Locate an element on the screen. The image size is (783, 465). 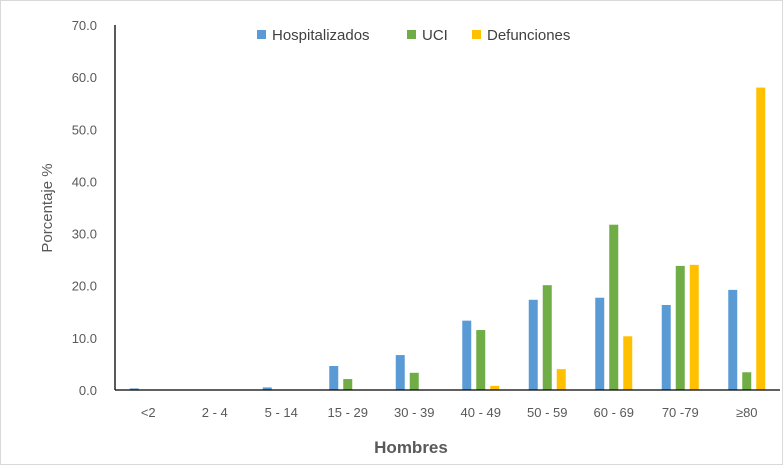
x-tick-label: 30 - 39 is located at coordinates (414, 412).